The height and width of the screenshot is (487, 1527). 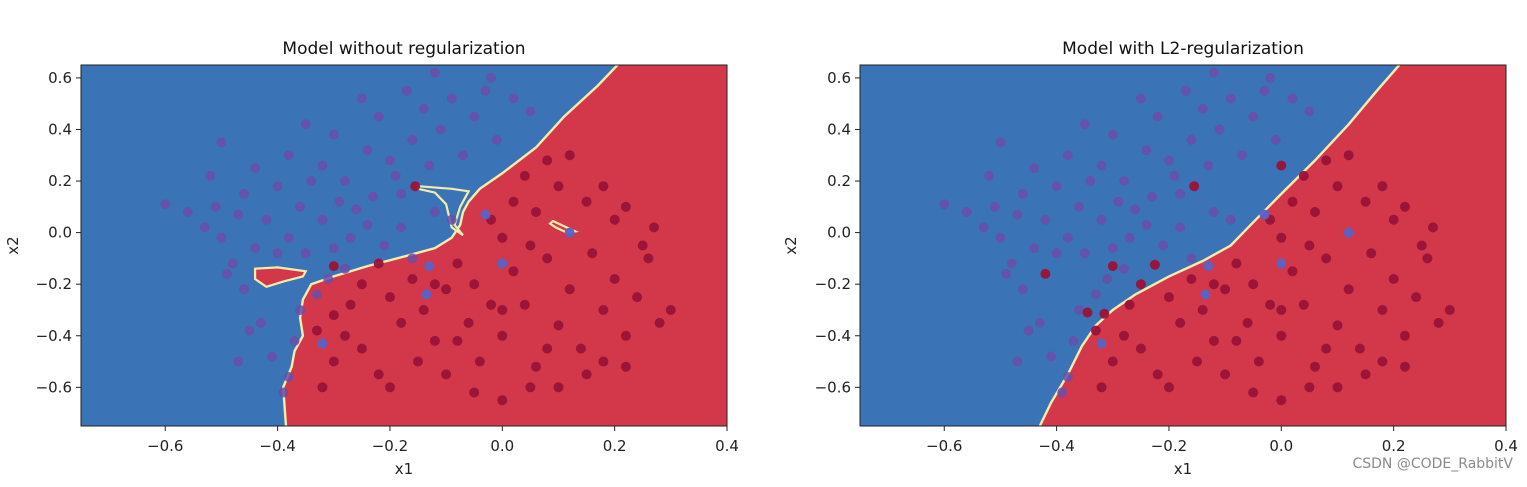 What do you see at coordinates (1183, 49) in the screenshot?
I see `chart-title: Model with L2-regularization` at bounding box center [1183, 49].